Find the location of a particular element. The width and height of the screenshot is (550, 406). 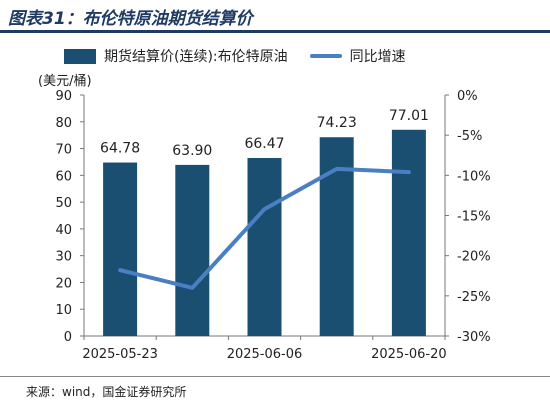

y2-tick-label: -10% is located at coordinates (474, 176).